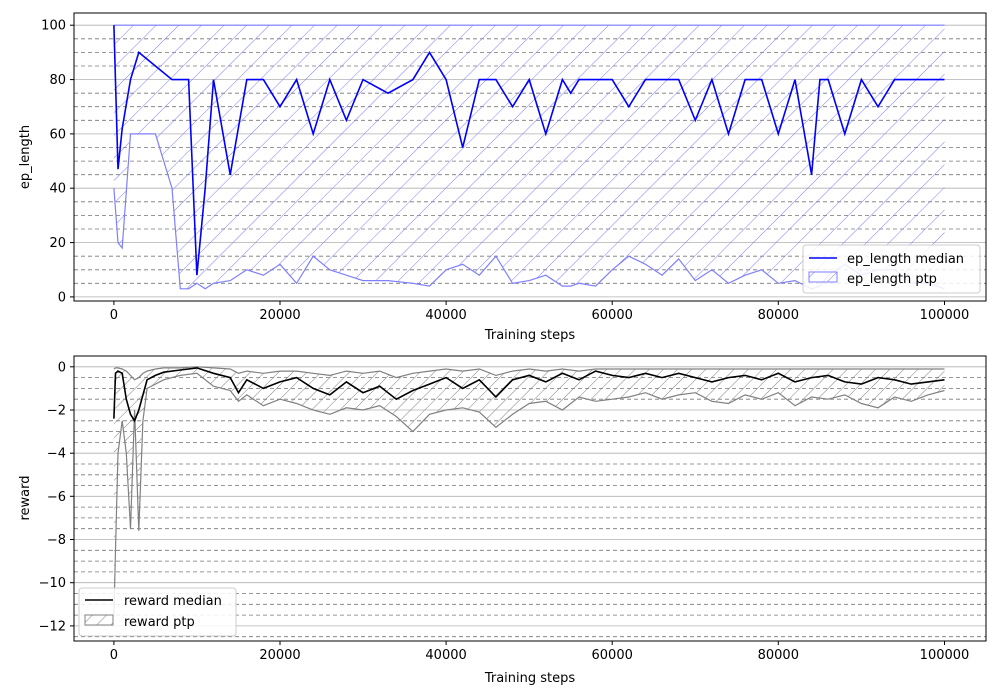  I want to click on legend-item-ptp: ep_length ptp, so click(892, 279).